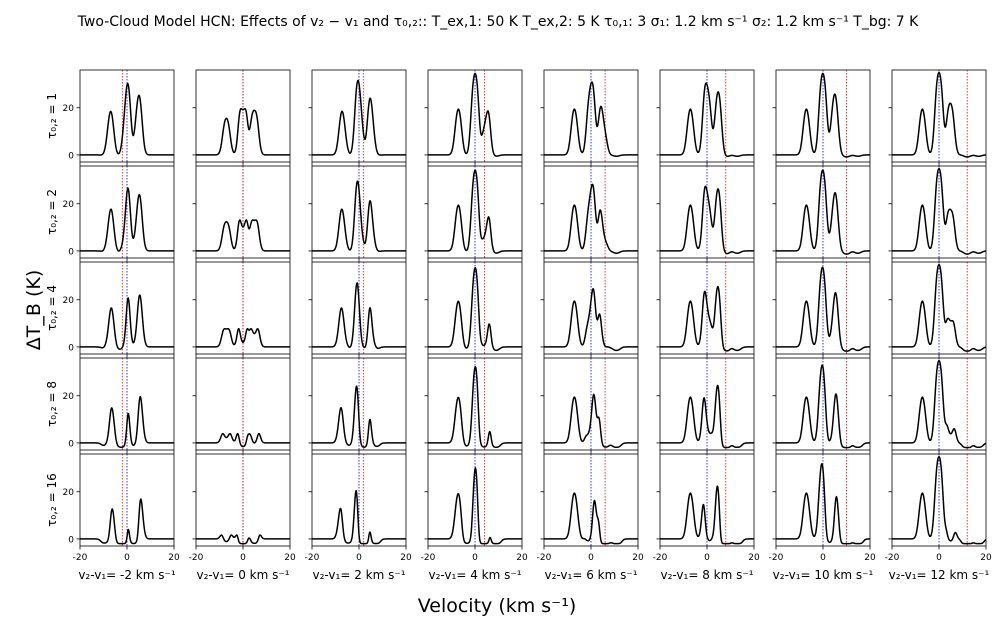 The image size is (996, 623). Describe the element at coordinates (52, 404) in the screenshot. I see `row-label: τ₀,₂ = 8` at that location.